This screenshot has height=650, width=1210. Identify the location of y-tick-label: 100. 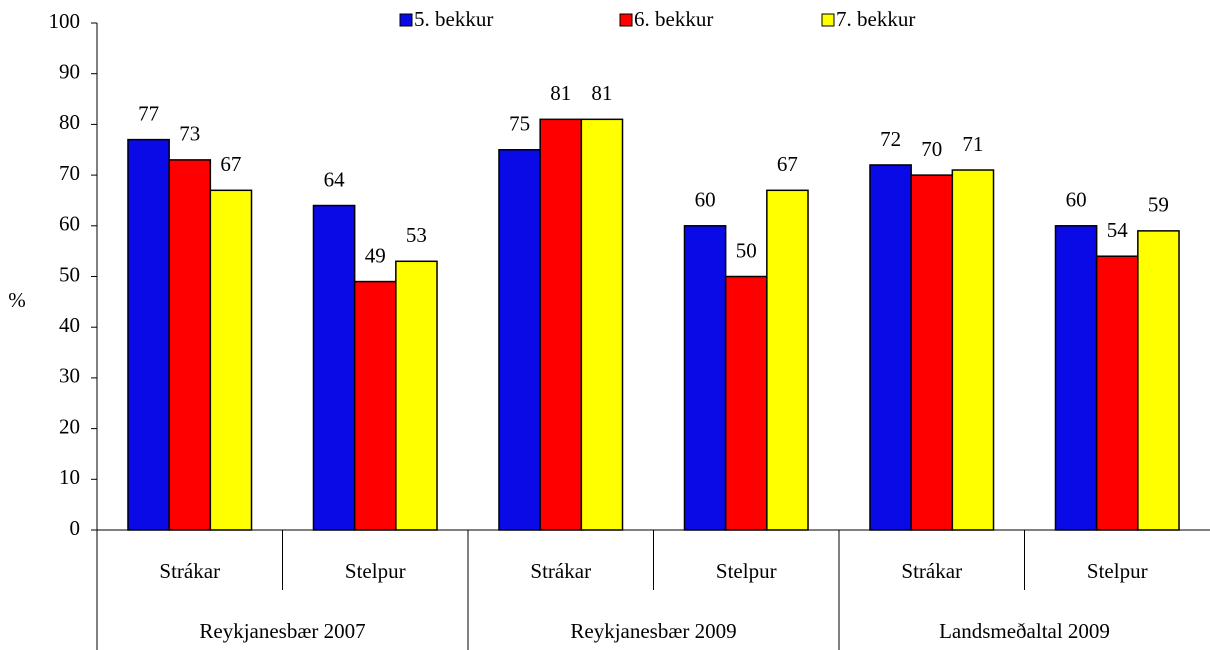
(65, 21).